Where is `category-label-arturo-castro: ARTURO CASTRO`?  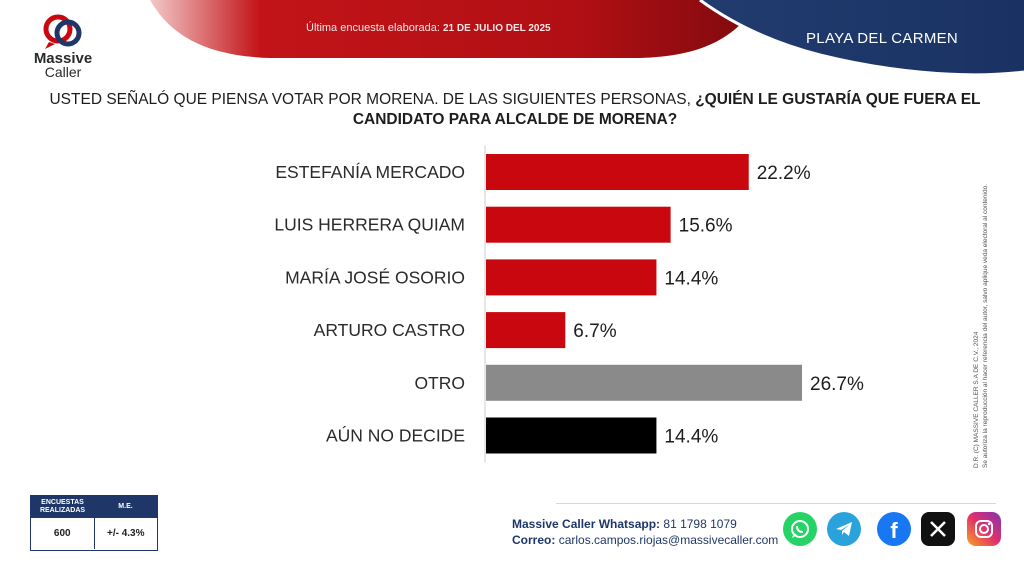 category-label-arturo-castro: ARTURO CASTRO is located at coordinates (389, 330).